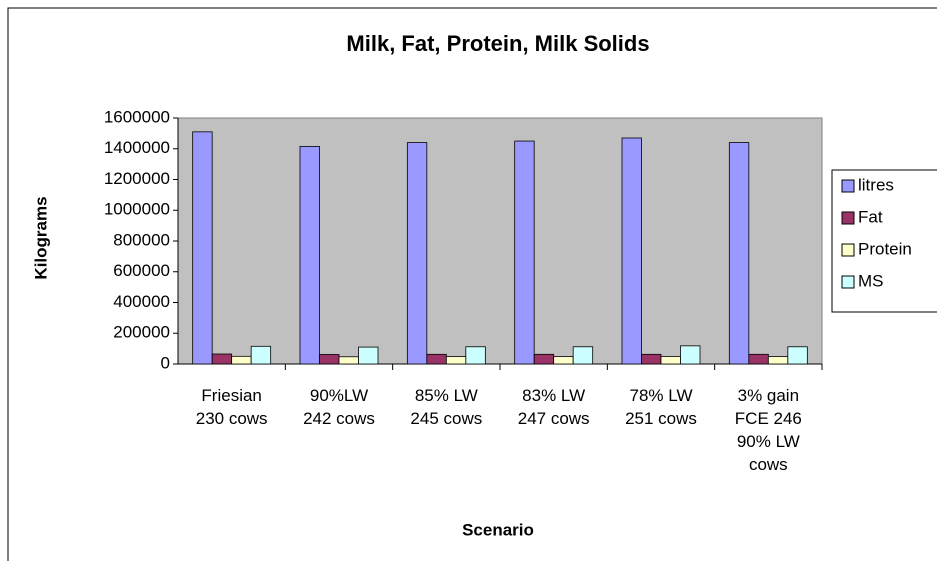 The image size is (937, 561). Describe the element at coordinates (141, 239) in the screenshot. I see `y-tick-label: 800000` at that location.